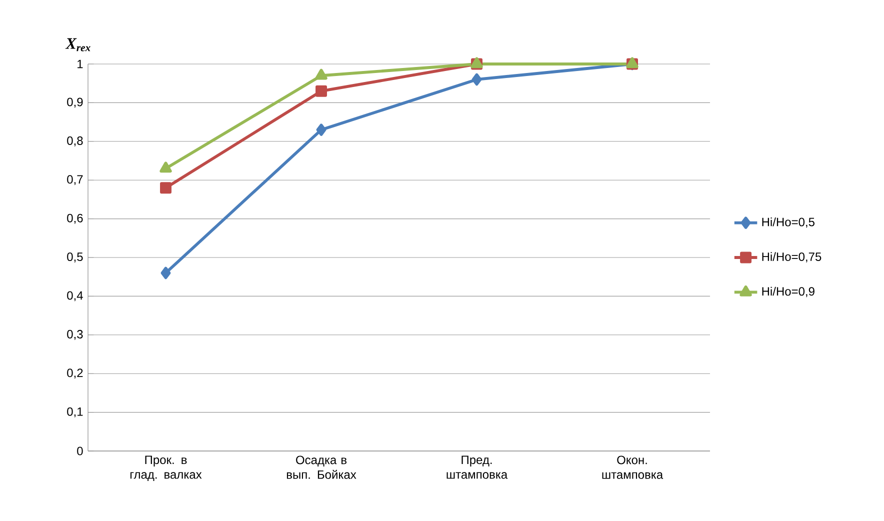 The width and height of the screenshot is (884, 521). Describe the element at coordinates (75, 103) in the screenshot. I see `y-tick-label: 0,9` at that location.